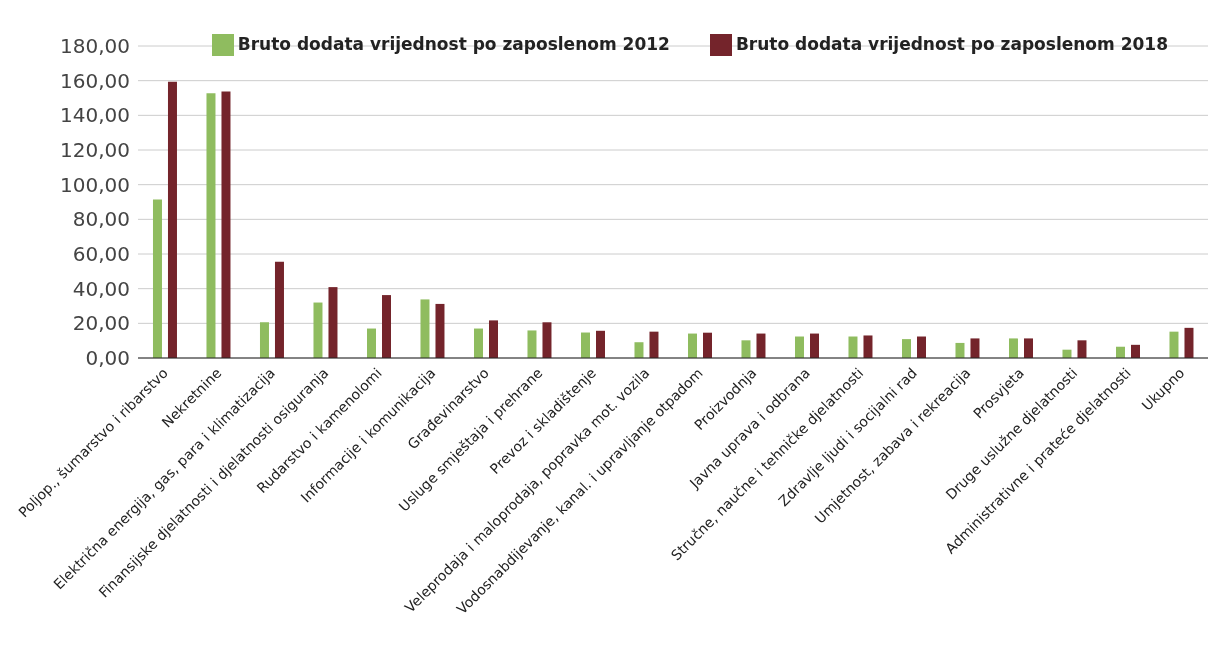  What do you see at coordinates (95, 184) in the screenshot?
I see `y-tick-label: 100,00` at bounding box center [95, 184].